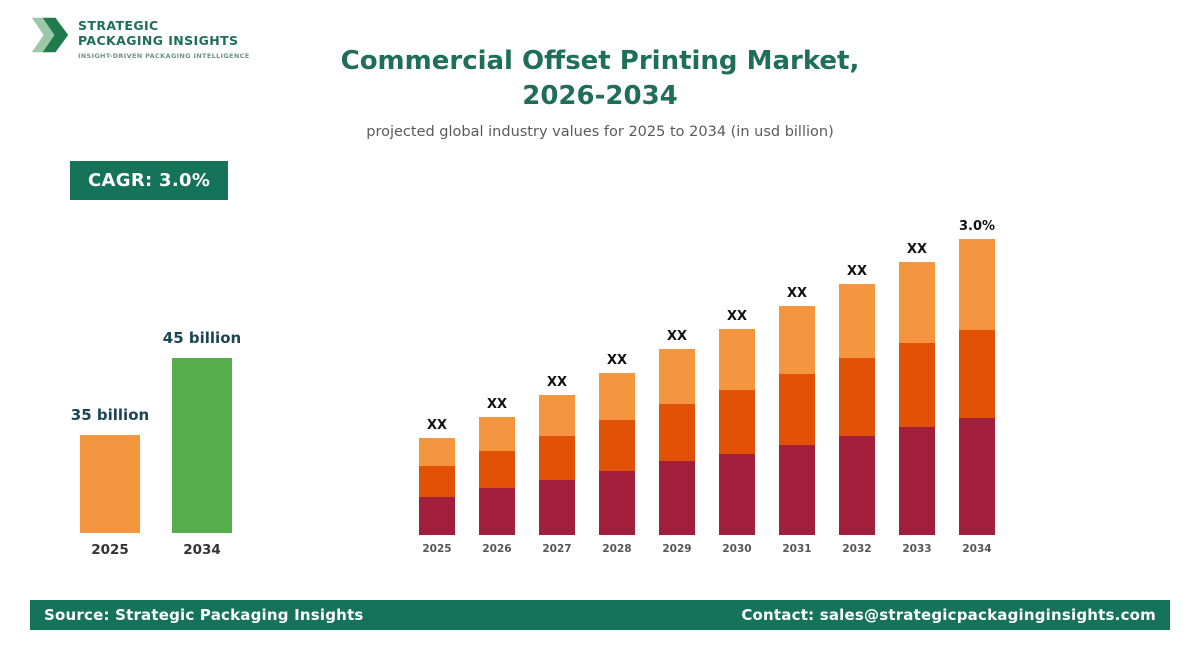  I want to click on axis-year-label: 2027, so click(557, 549).